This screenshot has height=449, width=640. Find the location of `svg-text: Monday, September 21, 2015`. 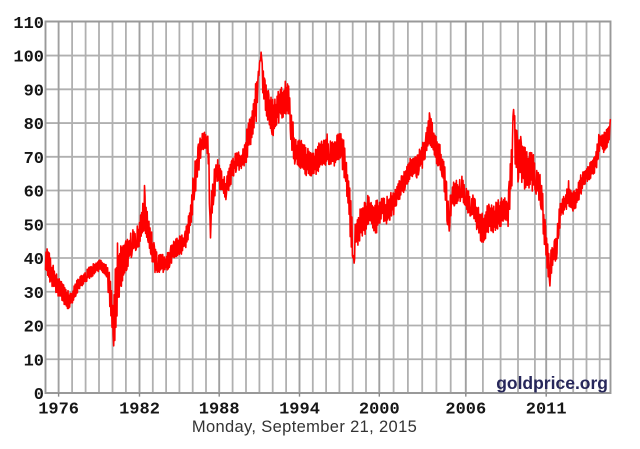

svg-text: Monday, September 21, 2015 is located at coordinates (304, 427).